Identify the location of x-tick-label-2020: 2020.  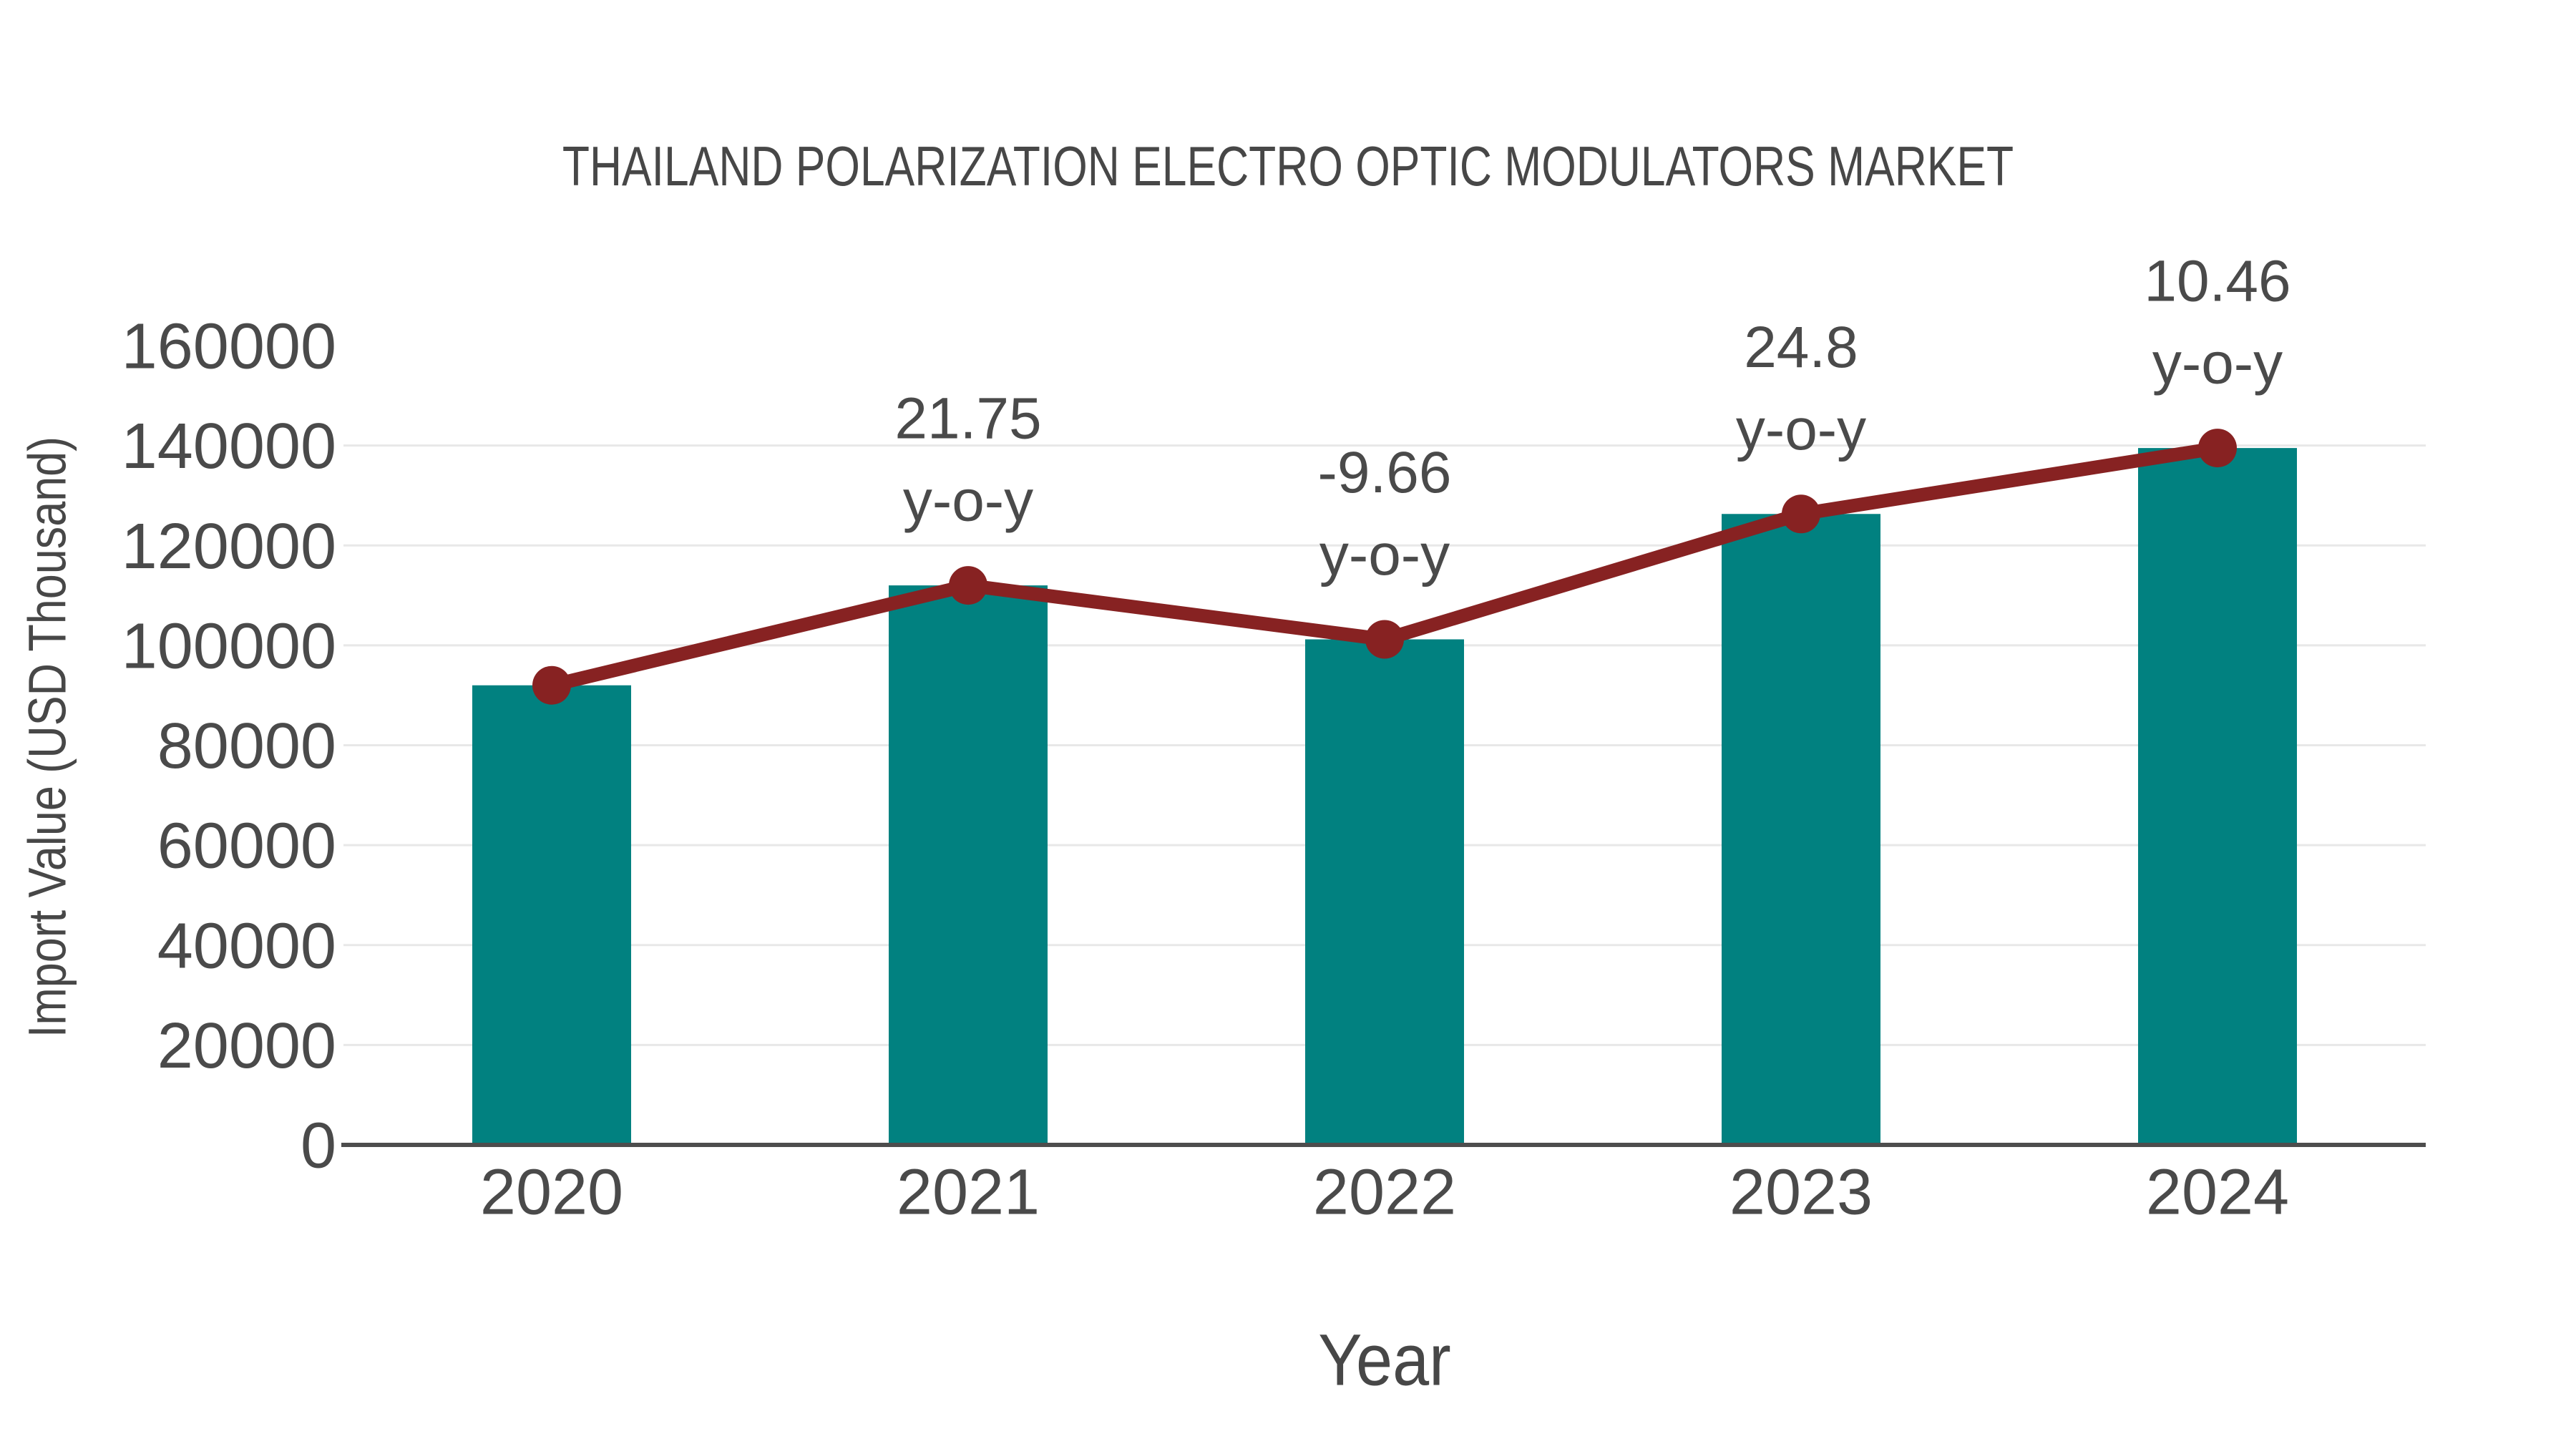
(551, 1193).